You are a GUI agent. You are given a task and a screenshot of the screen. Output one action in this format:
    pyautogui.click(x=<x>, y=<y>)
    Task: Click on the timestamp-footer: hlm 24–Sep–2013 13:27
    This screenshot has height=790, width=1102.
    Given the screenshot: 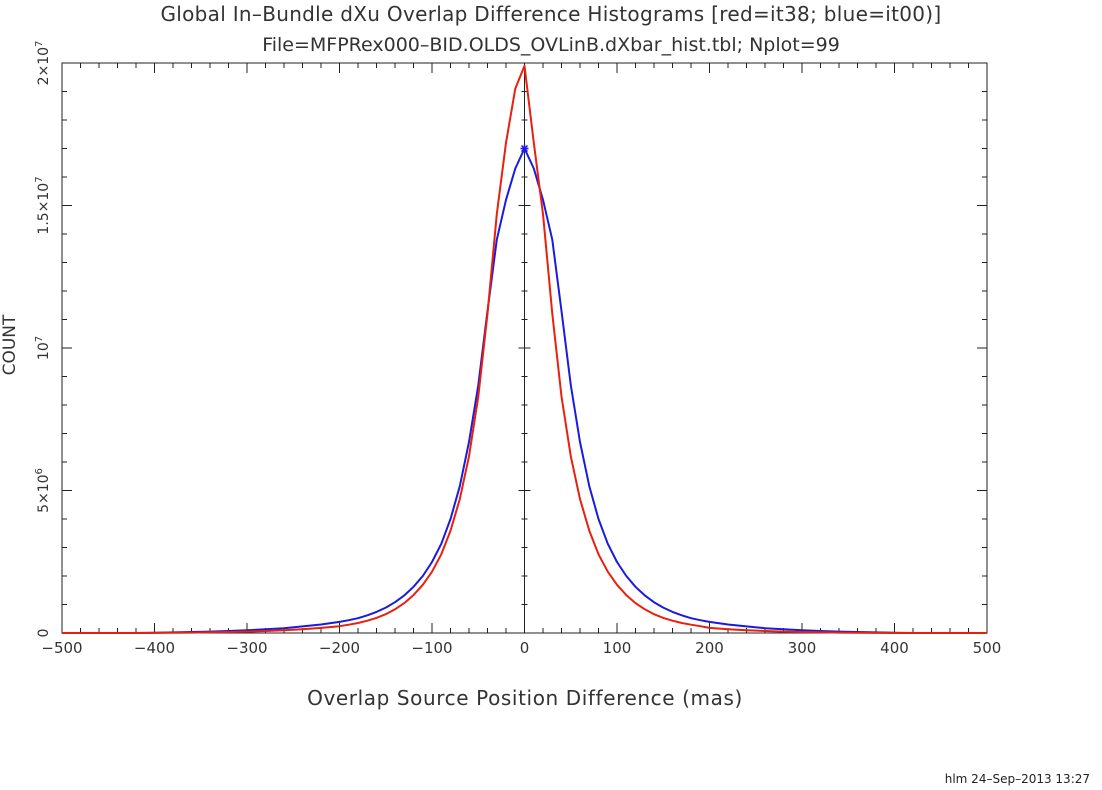 What is the action you would take?
    pyautogui.click(x=1017, y=779)
    